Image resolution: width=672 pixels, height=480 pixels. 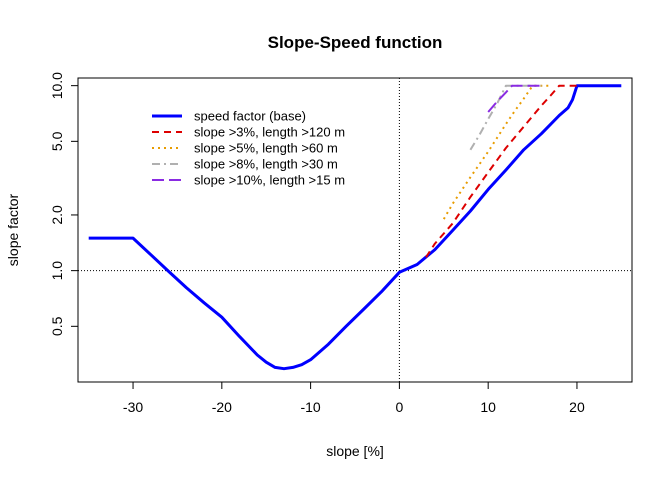 I want to click on y-tick-label: 2.0, so click(x=57, y=215).